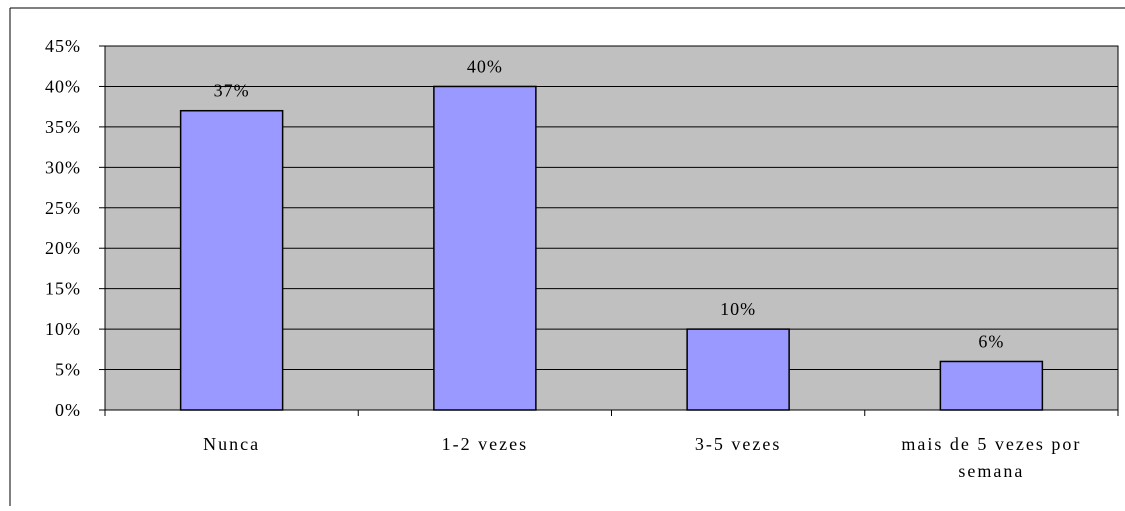  I want to click on category-label-4-line-1: mais de 5 vezes por, so click(991, 444).